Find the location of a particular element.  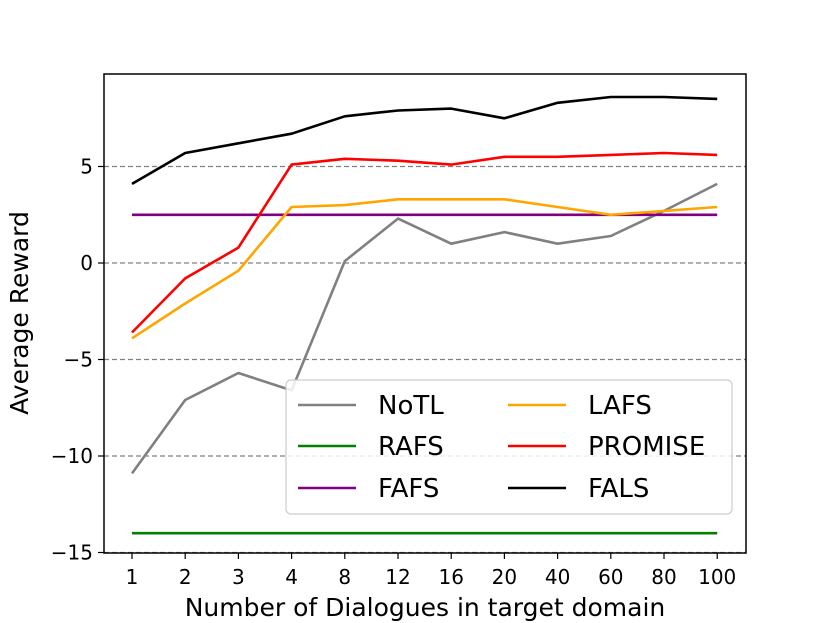

y-tick-label: −15 is located at coordinates (72, 553).